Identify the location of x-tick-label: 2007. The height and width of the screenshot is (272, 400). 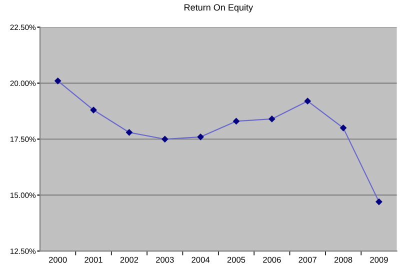
(307, 259).